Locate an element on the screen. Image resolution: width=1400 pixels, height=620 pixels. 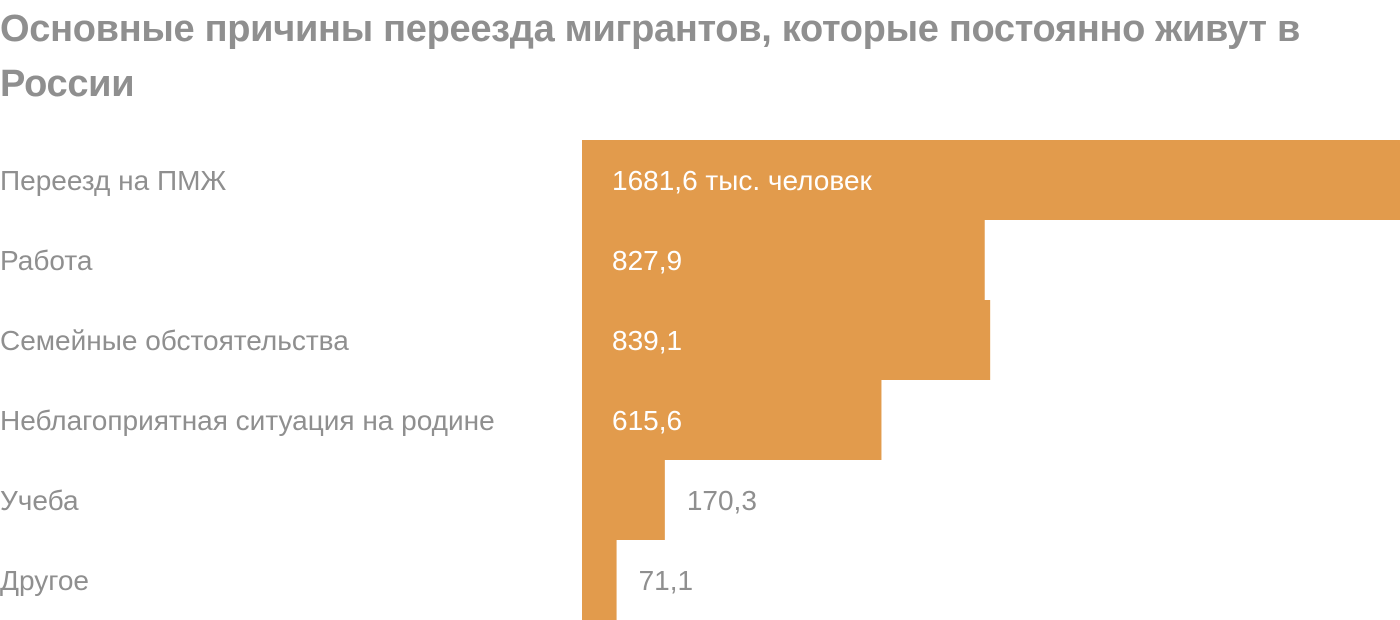
value-label: 827,9 is located at coordinates (647, 260).